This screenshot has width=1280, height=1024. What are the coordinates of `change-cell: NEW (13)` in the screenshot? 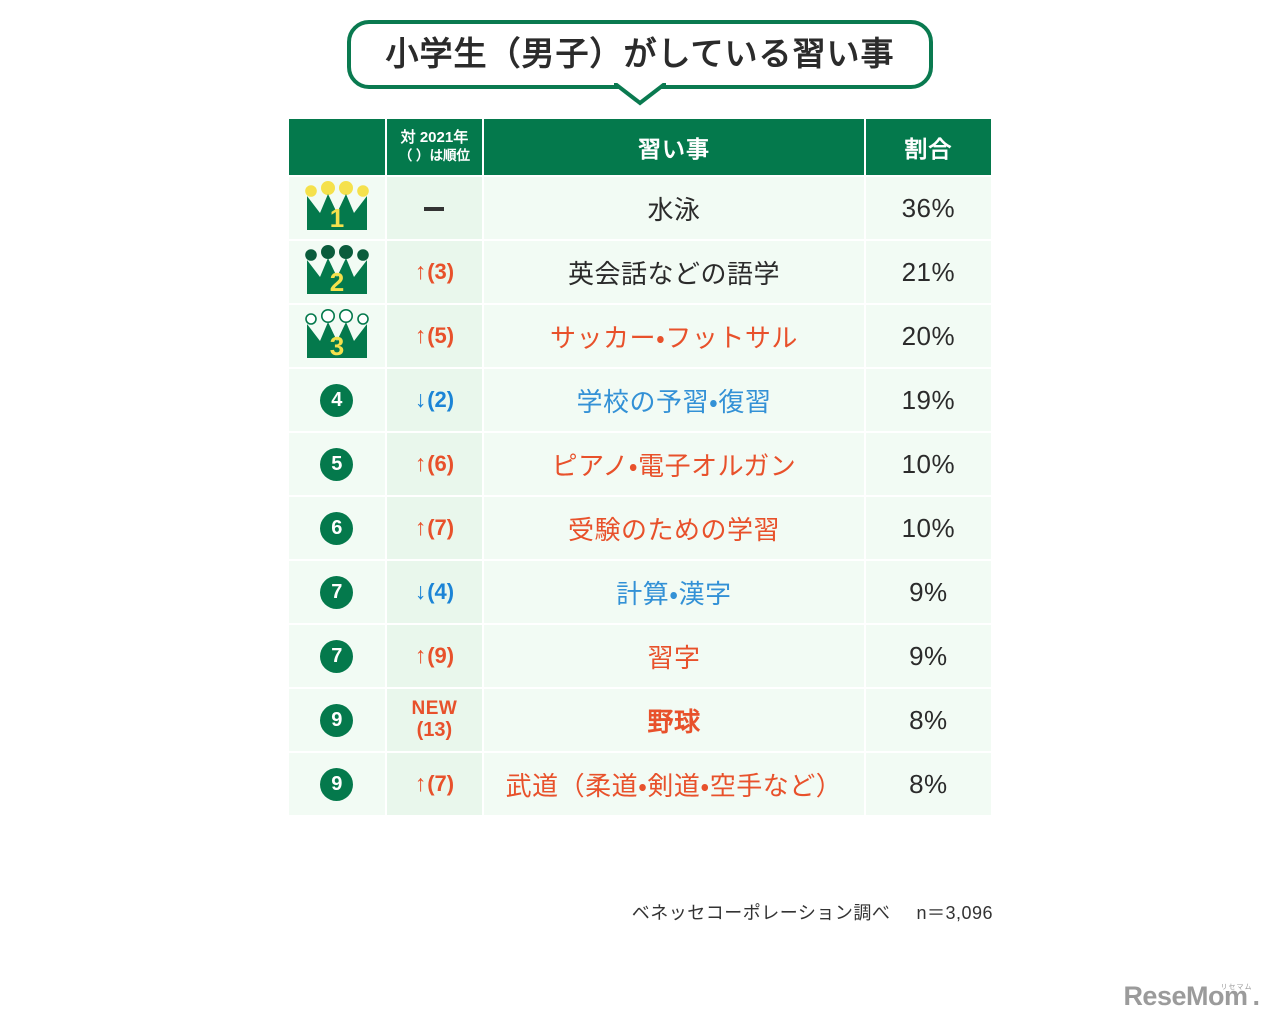 It's located at (434, 720).